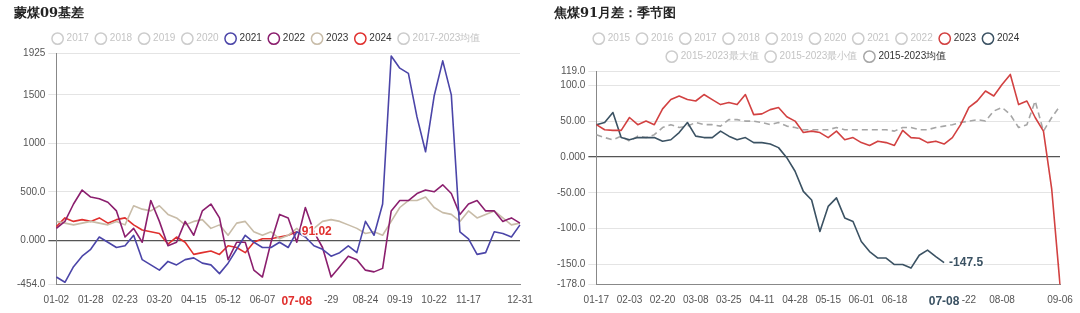 The height and width of the screenshot is (313, 1080). I want to click on chart-title: 蒙煤09基差, so click(49, 13).